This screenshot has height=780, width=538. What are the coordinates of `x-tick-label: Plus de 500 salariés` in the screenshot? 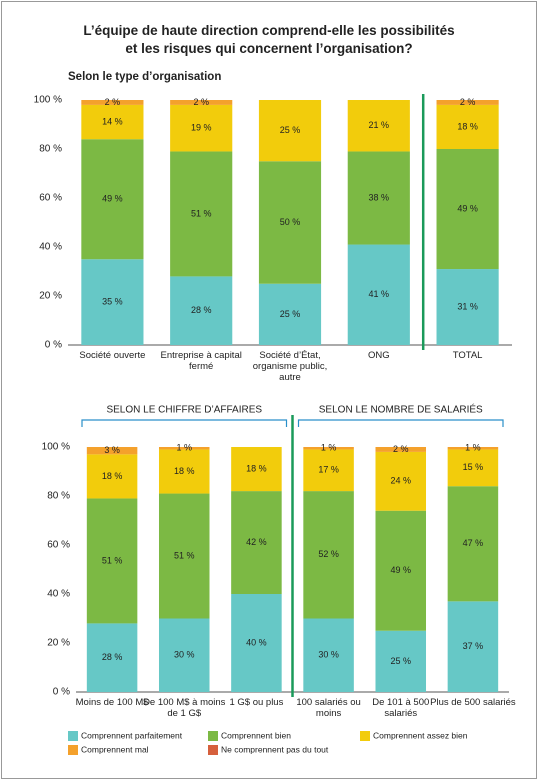 It's located at (473, 702).